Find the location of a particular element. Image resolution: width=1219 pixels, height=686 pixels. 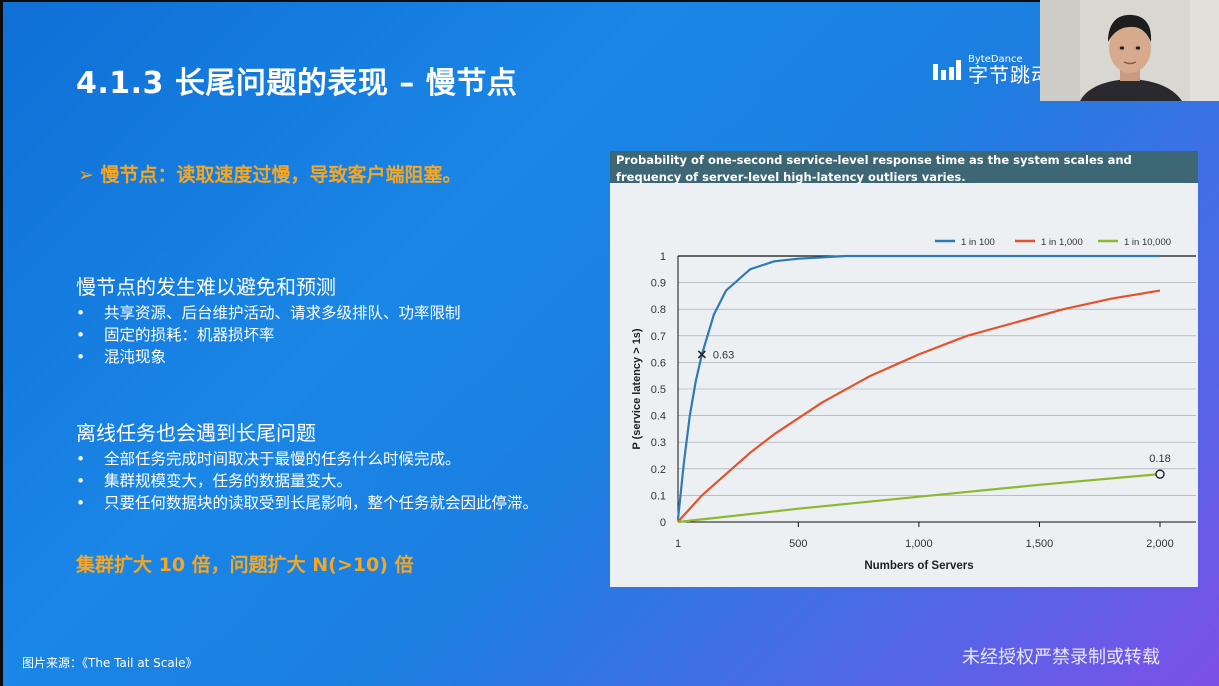

list-item: 固定的损耗：机器损坏率 is located at coordinates (268, 335).